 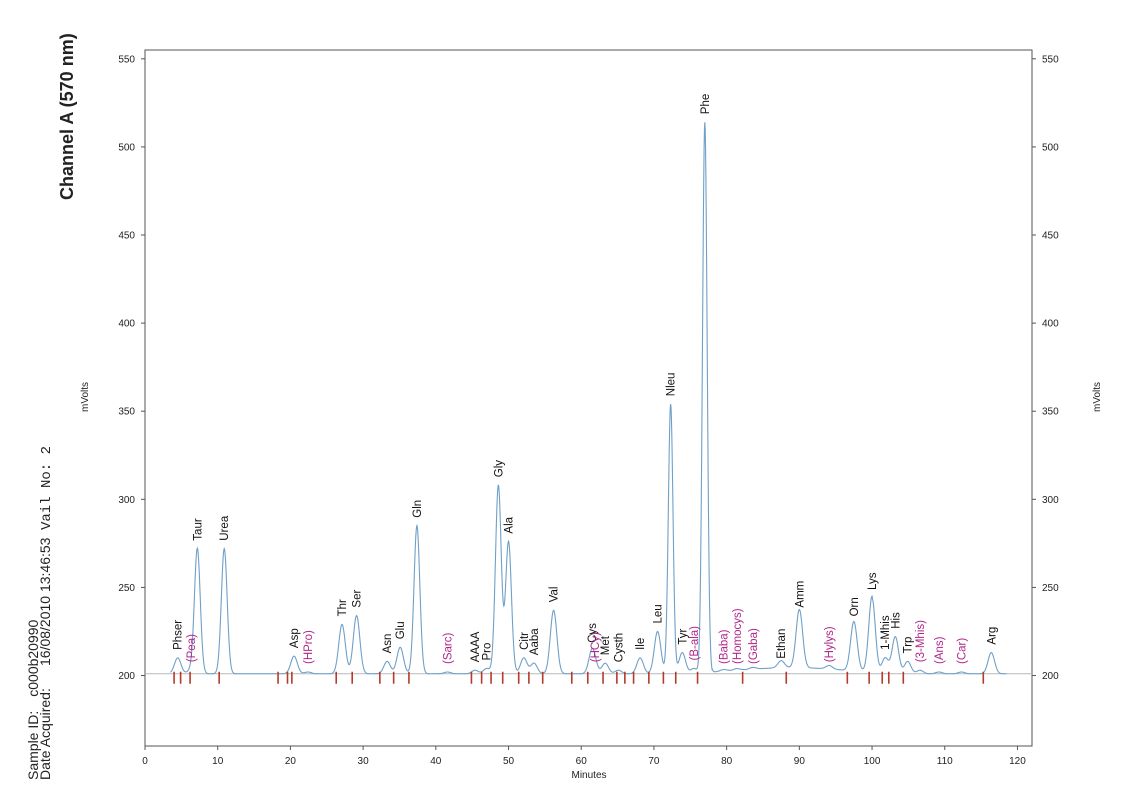 What do you see at coordinates (45, 734) in the screenshot?
I see `date-acquired-label: Date Acquired:` at bounding box center [45, 734].